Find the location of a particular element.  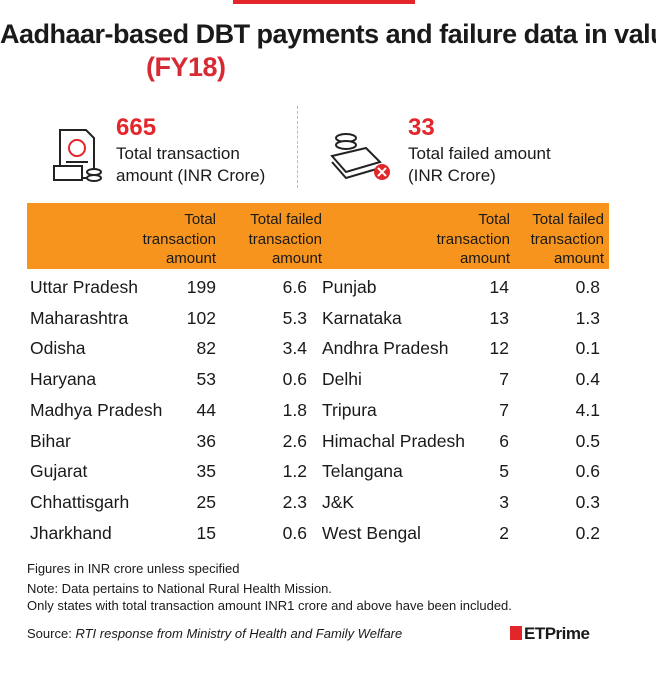

total-amount: 44 is located at coordinates (206, 409).